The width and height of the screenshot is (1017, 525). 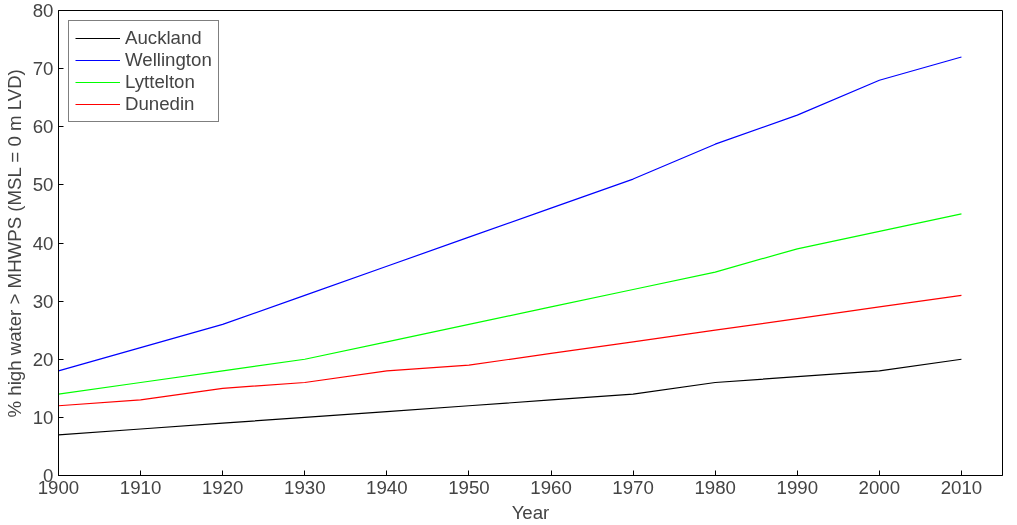 I want to click on x-tick-label: 1960, so click(x=551, y=487).